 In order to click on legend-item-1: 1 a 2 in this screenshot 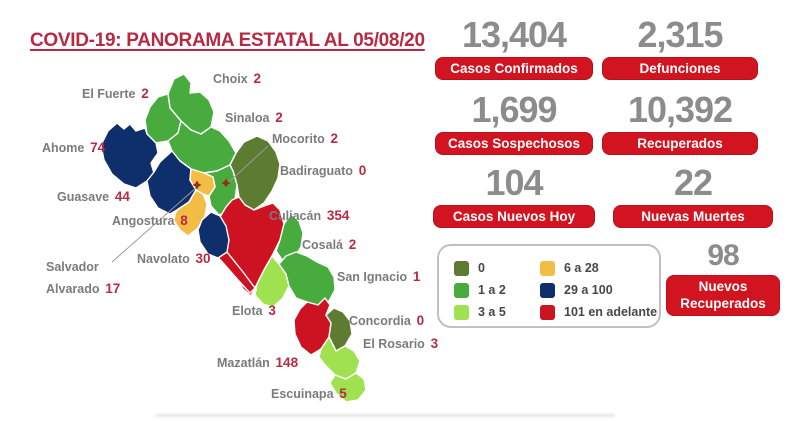, I will do `click(497, 290)`.